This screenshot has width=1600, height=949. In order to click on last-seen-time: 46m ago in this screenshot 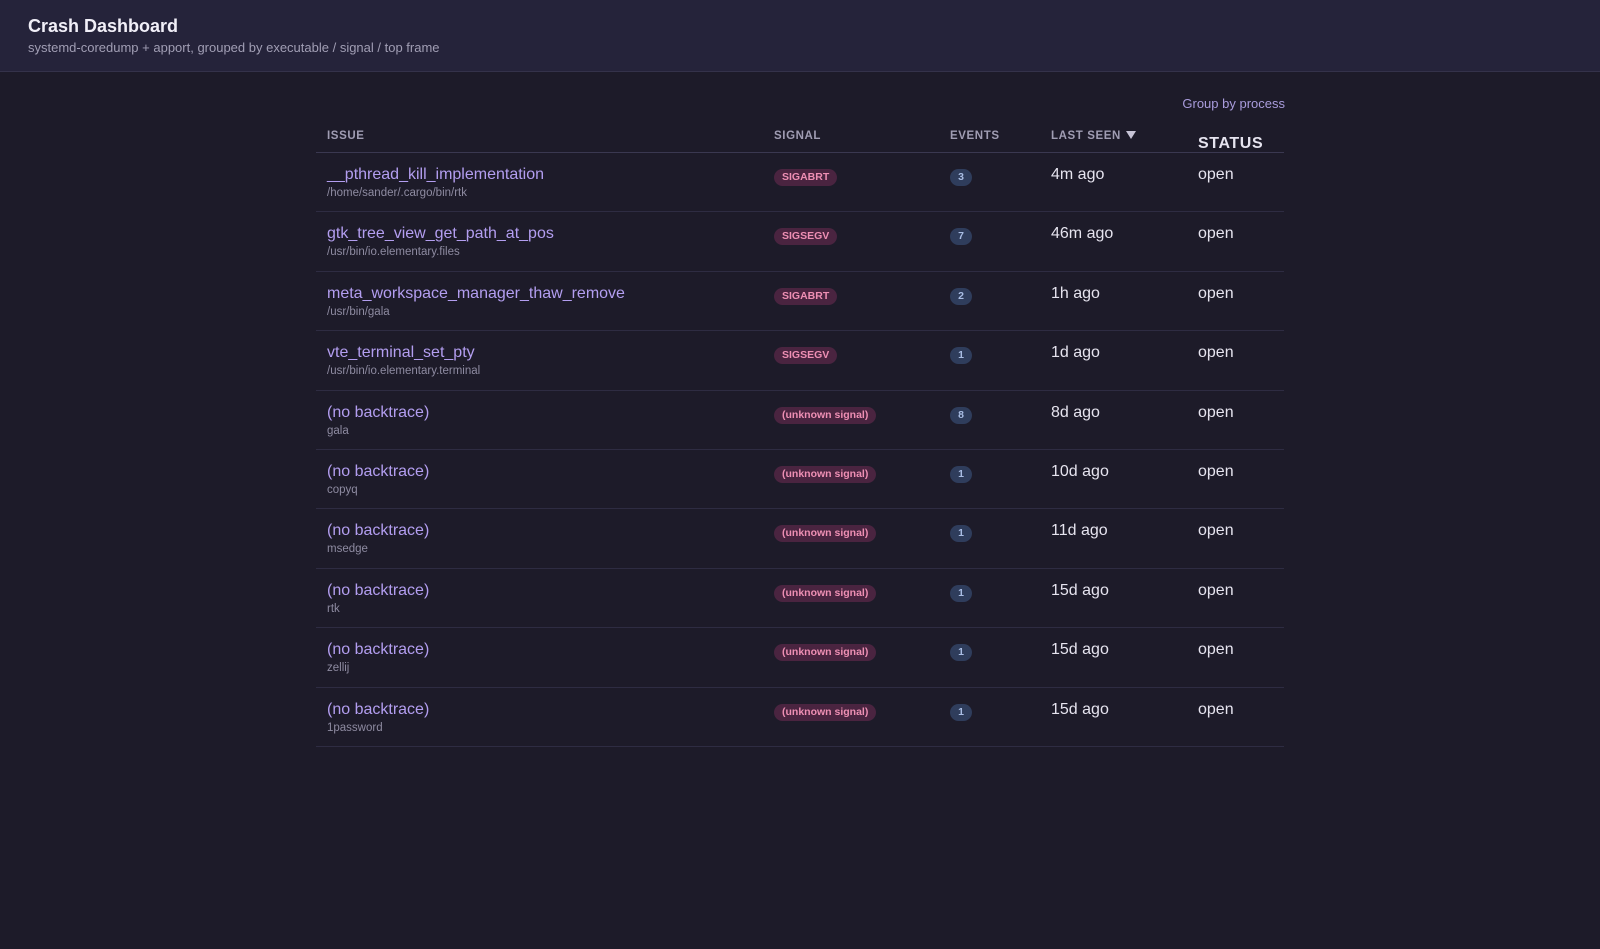, I will do `click(1082, 234)`.